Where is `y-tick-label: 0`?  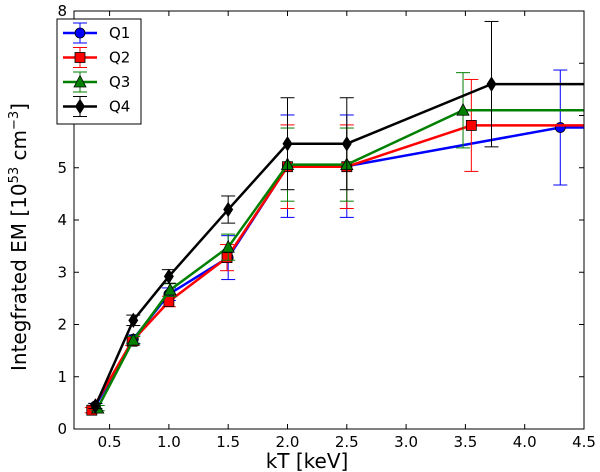 y-tick-label: 0 is located at coordinates (62, 429).